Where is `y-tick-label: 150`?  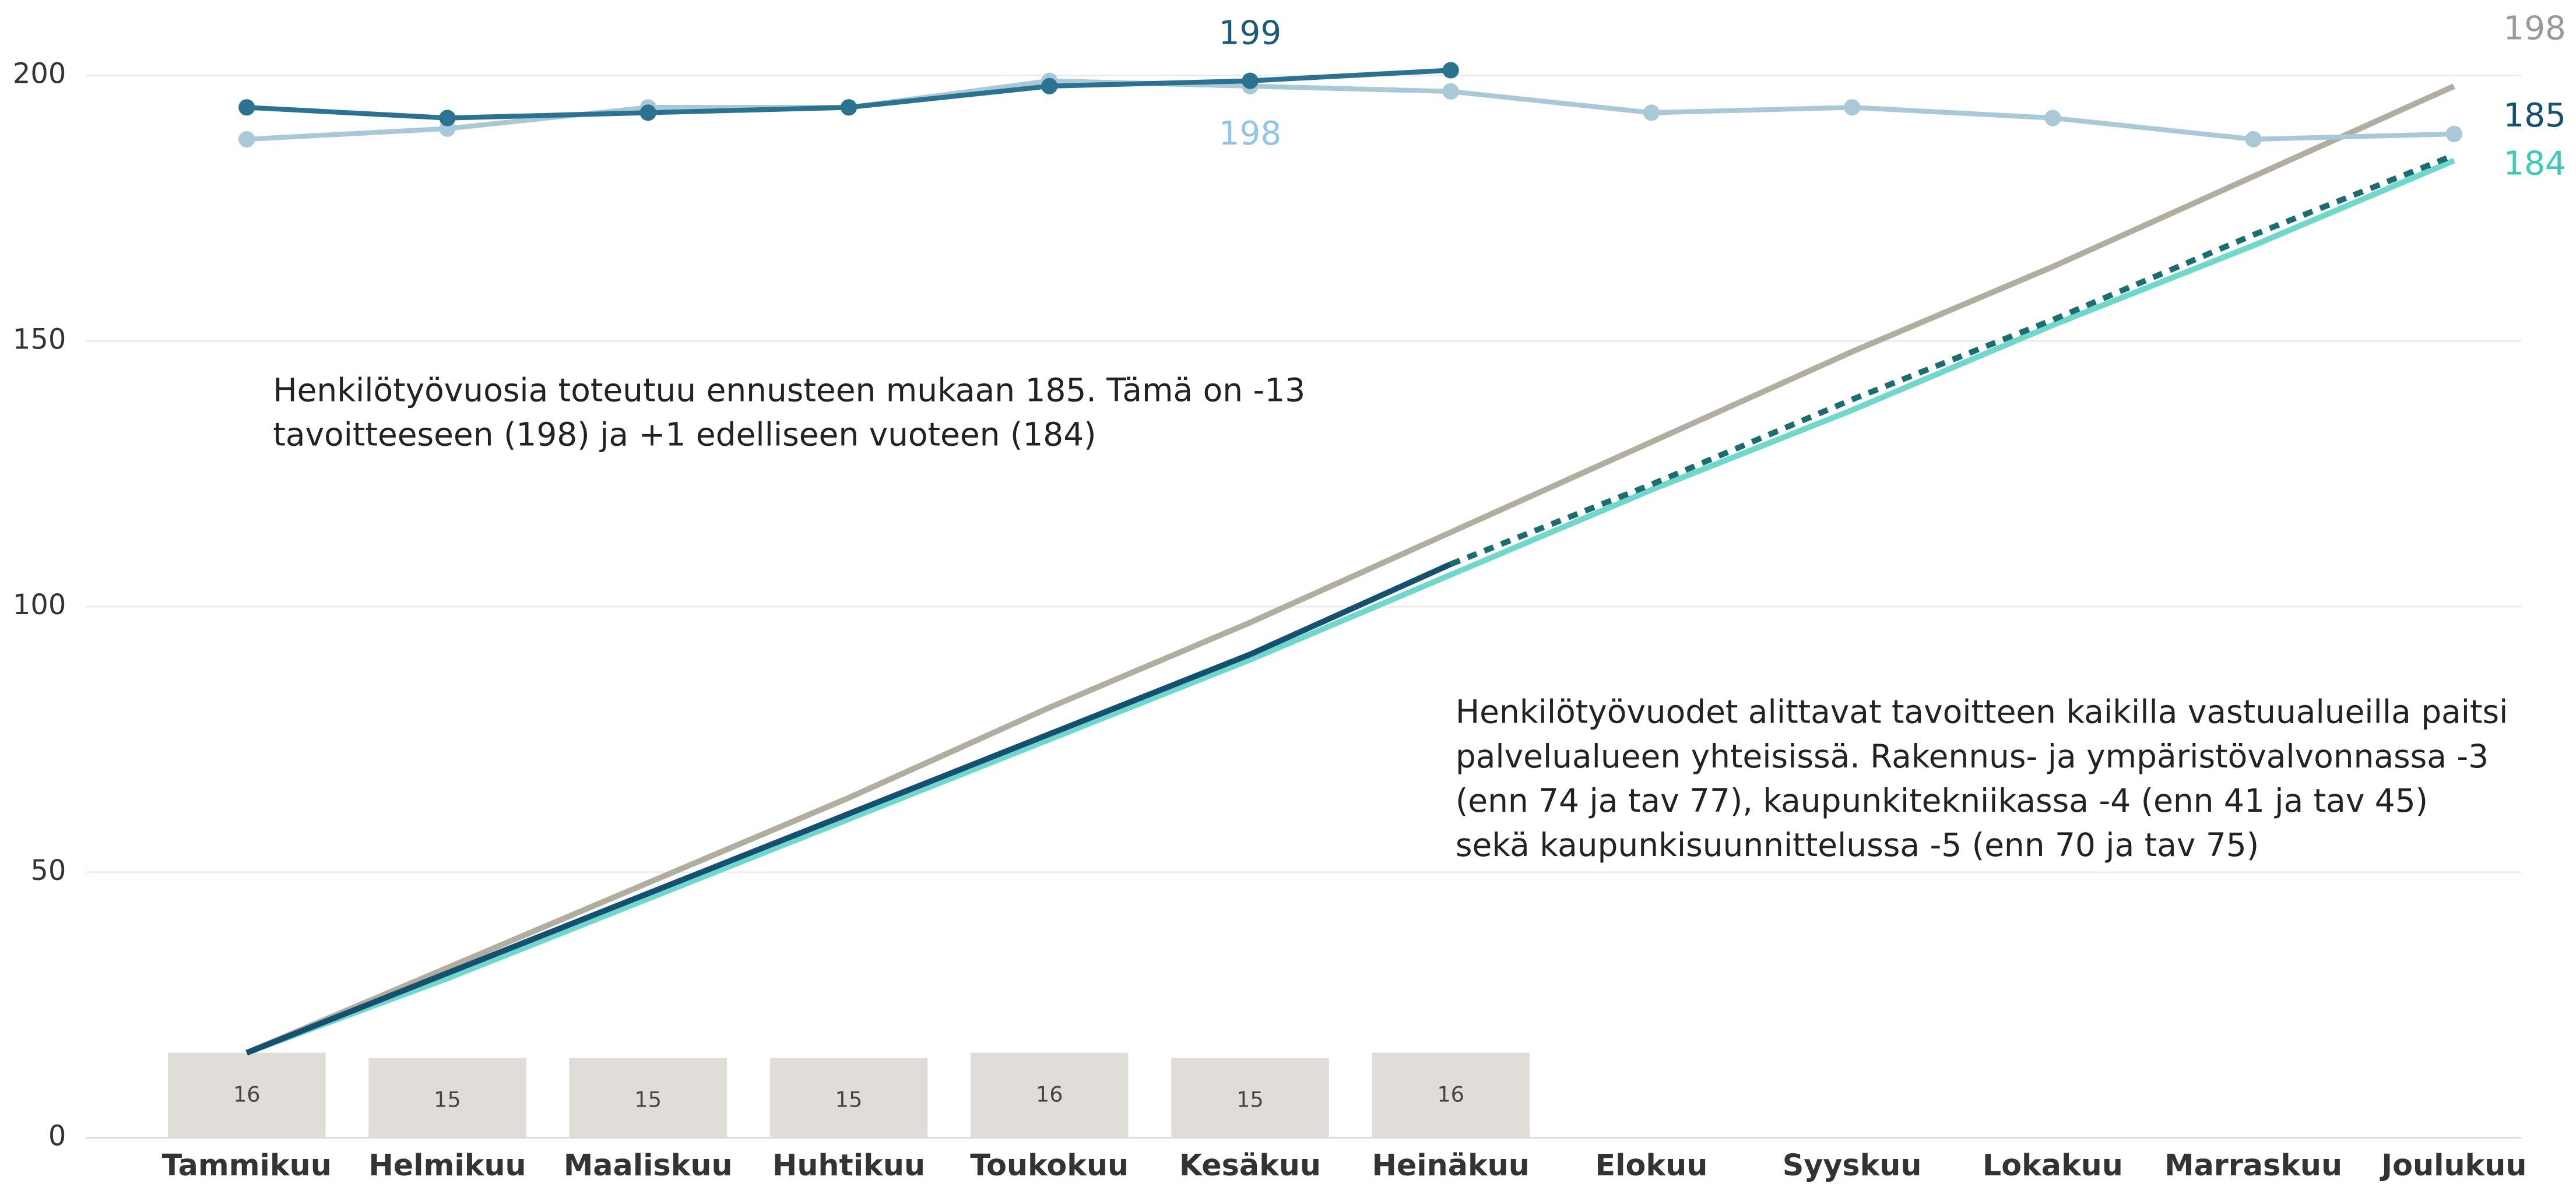 y-tick-label: 150 is located at coordinates (39, 339).